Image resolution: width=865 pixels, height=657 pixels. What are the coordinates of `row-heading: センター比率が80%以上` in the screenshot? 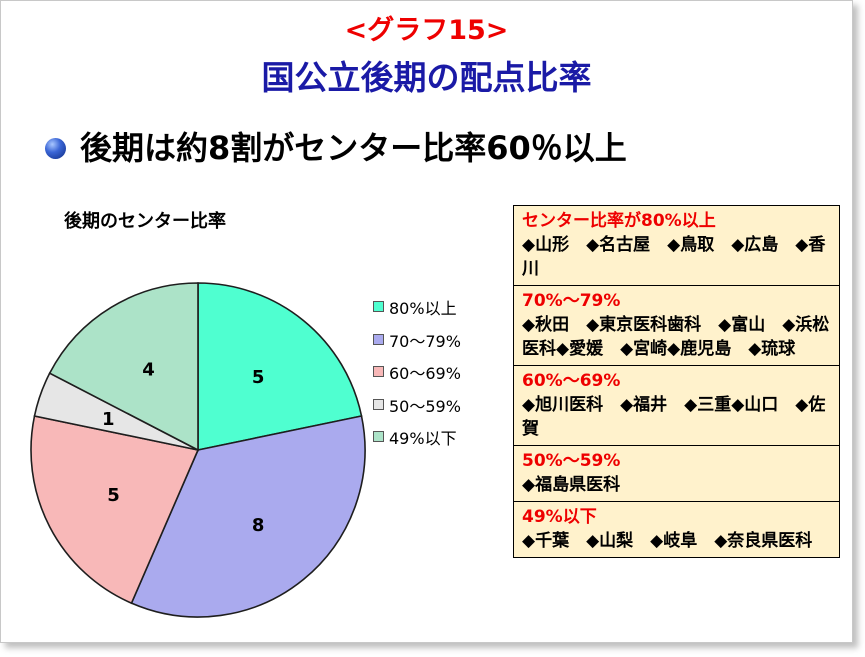 It's located at (619, 221).